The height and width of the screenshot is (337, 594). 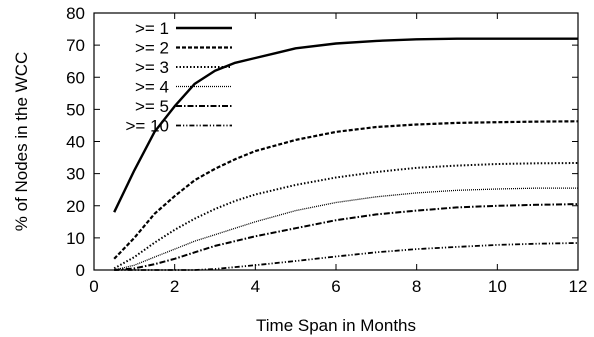 I want to click on x-tick-label: 6, so click(x=335, y=286).